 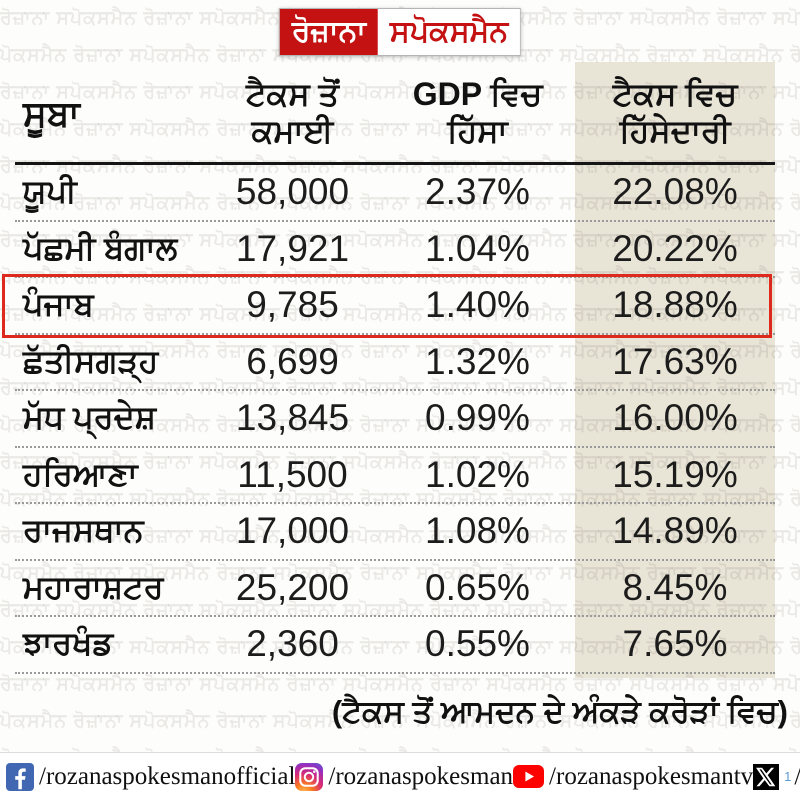 I want to click on table-row: ਪੱਛਮੀ ਬੰਗਾਲ 17,921 1.04% 20.22%, so click(x=395, y=250).